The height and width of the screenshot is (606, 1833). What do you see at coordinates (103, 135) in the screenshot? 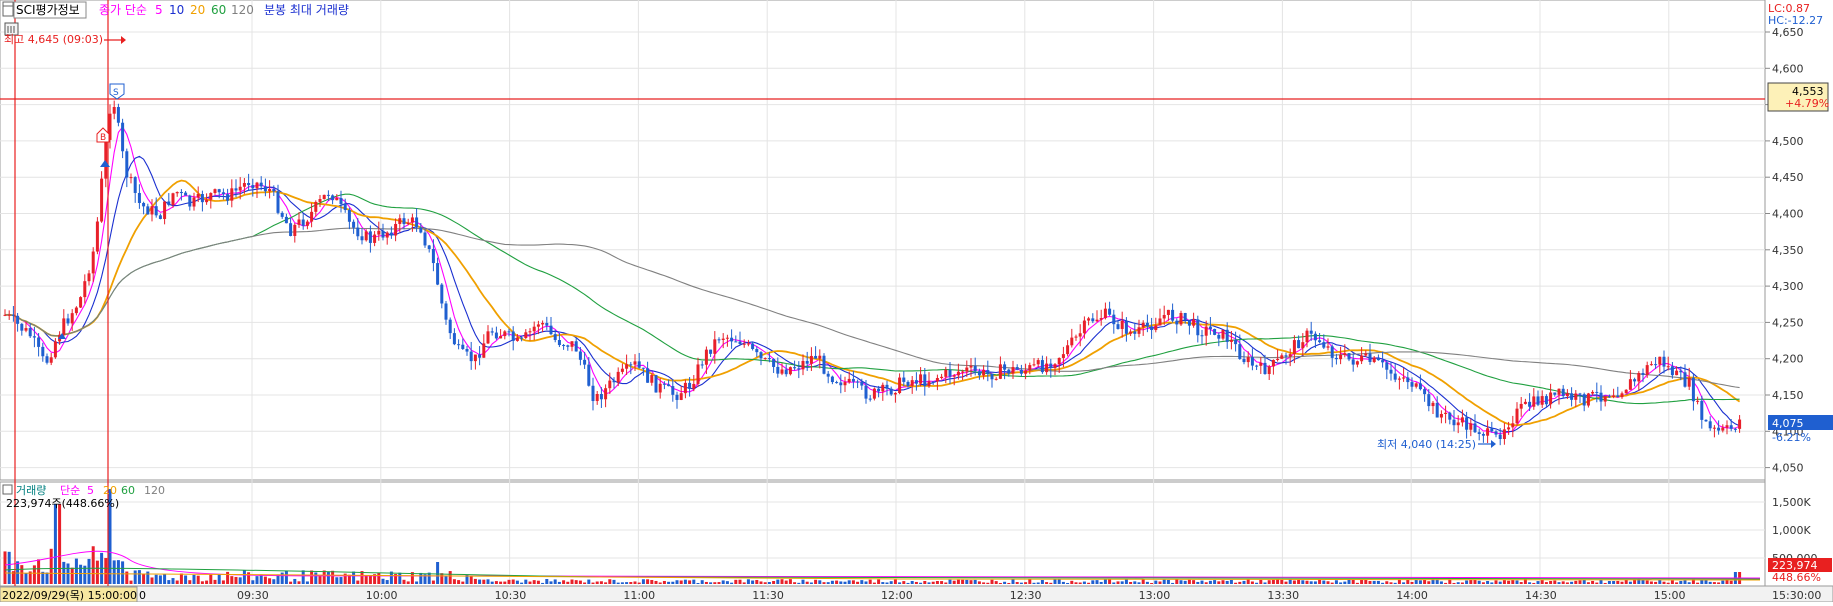
I see `buy-marker-icon` at bounding box center [103, 135].